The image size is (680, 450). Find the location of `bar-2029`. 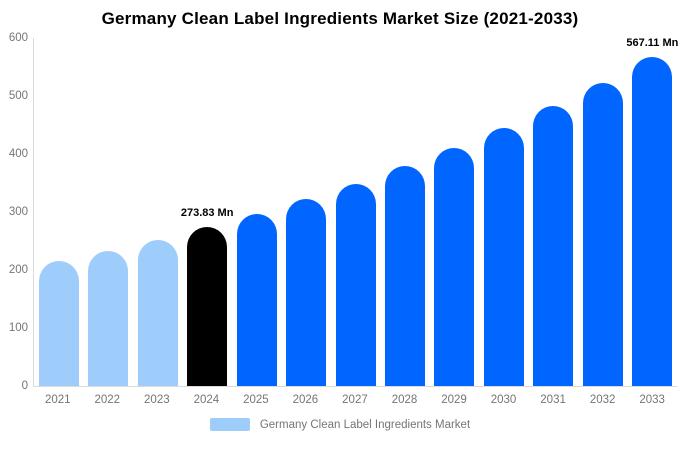

bar-2029 is located at coordinates (454, 266).